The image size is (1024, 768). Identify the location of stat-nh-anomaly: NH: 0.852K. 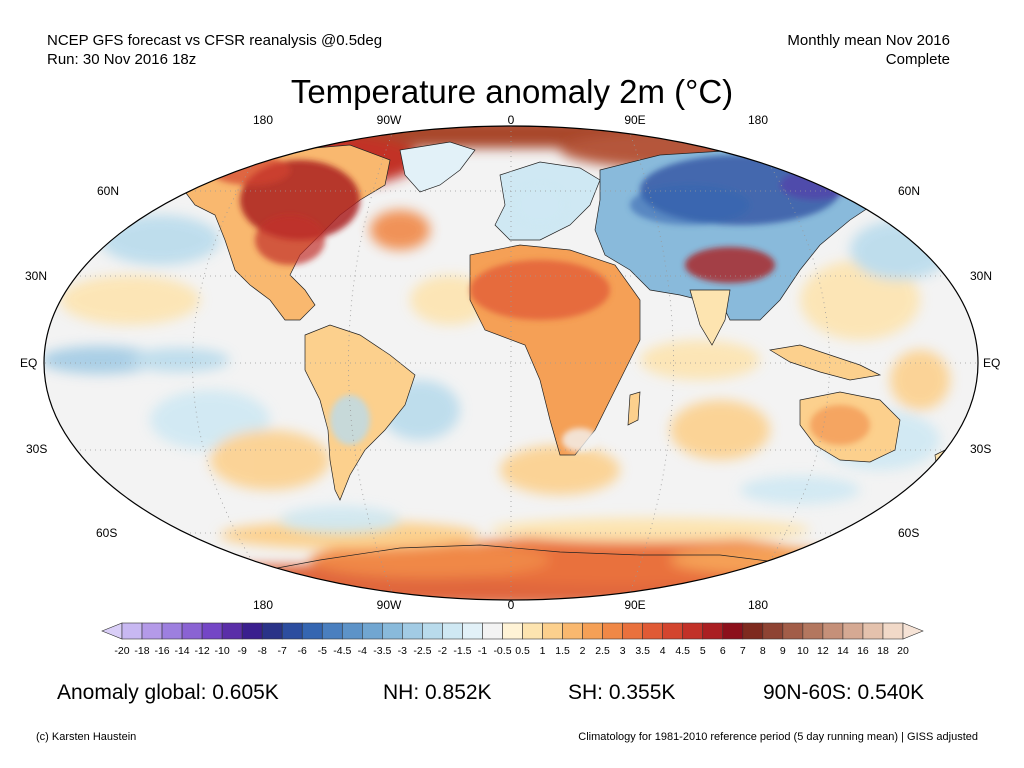
(437, 692).